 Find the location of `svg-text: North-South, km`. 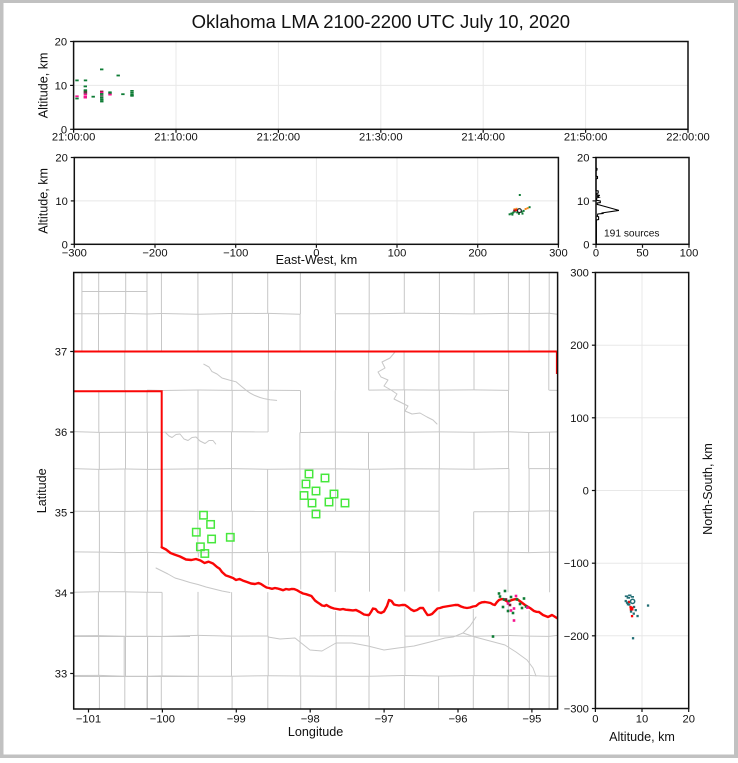

svg-text: North-South, km is located at coordinates (708, 489).